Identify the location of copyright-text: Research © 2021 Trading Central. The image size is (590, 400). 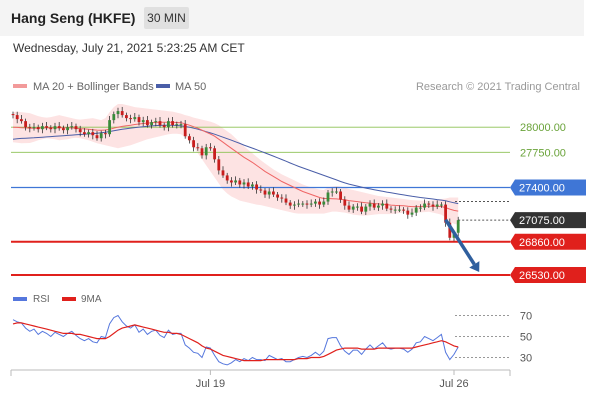
(498, 87).